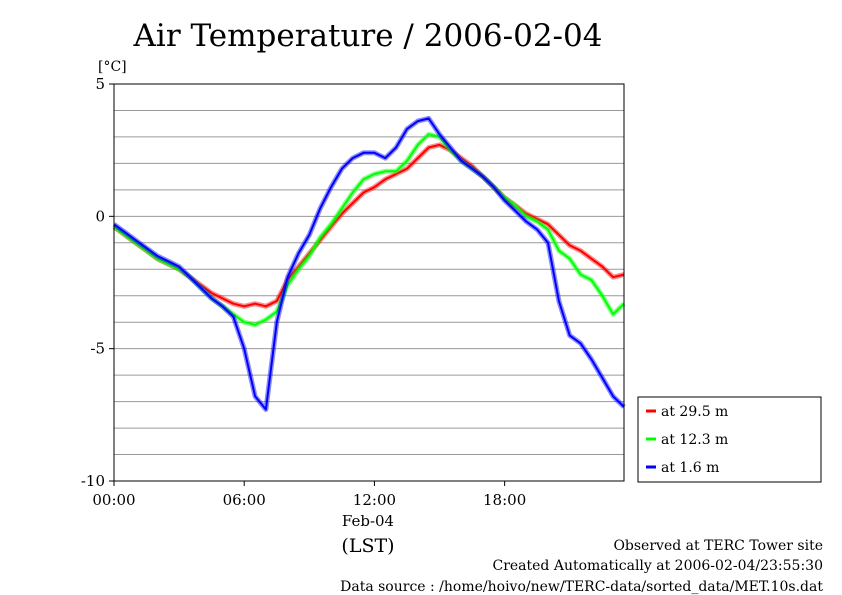 This screenshot has width=842, height=595. Describe the element at coordinates (113, 500) in the screenshot. I see `x-tick-label: 00:00` at that location.